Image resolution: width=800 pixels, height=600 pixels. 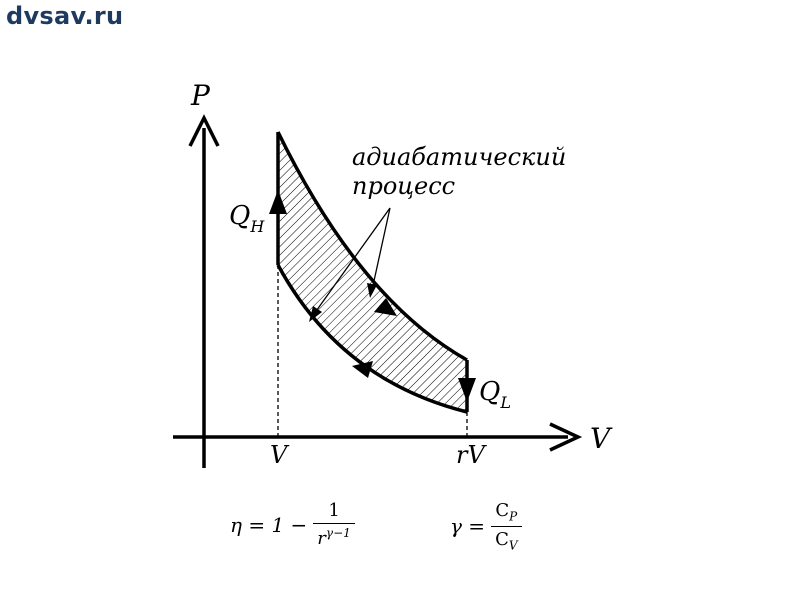 What do you see at coordinates (65, 16) in the screenshot?
I see `site-logo: dvsav.ru` at bounding box center [65, 16].